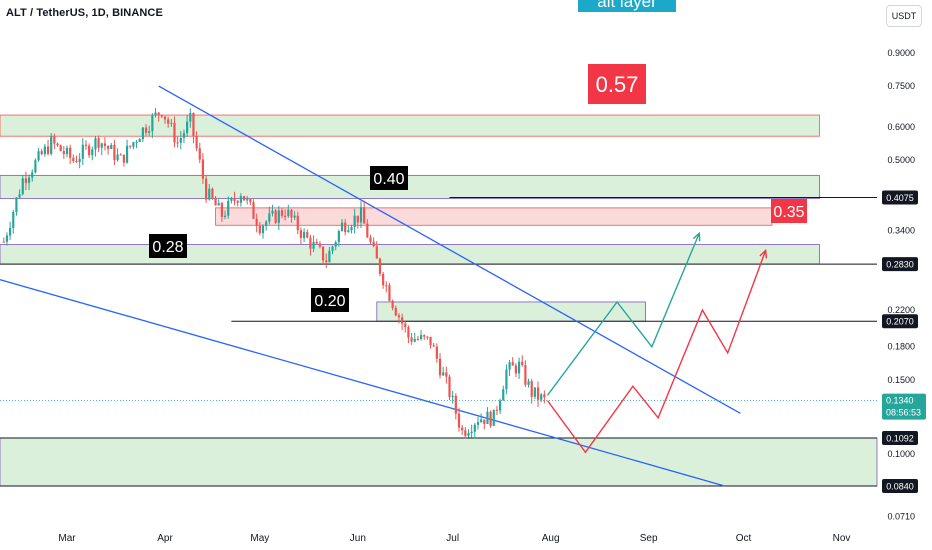 This screenshot has width=932, height=550. Describe the element at coordinates (900, 265) in the screenshot. I see `price-tag-label: 0.2830` at that location.